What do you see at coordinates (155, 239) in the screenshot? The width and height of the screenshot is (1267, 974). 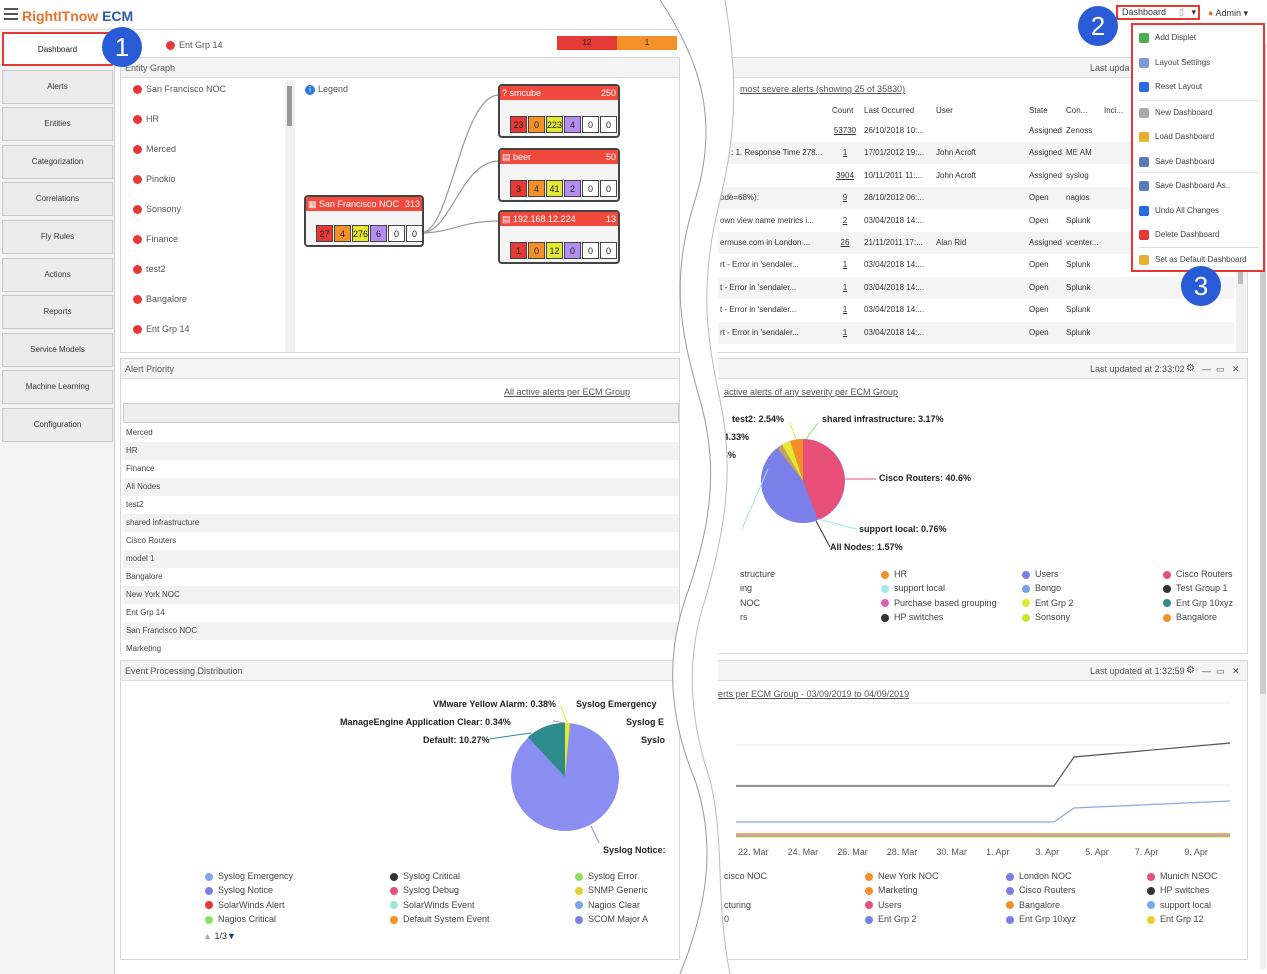 I see `entity-list-item: Finance` at bounding box center [155, 239].